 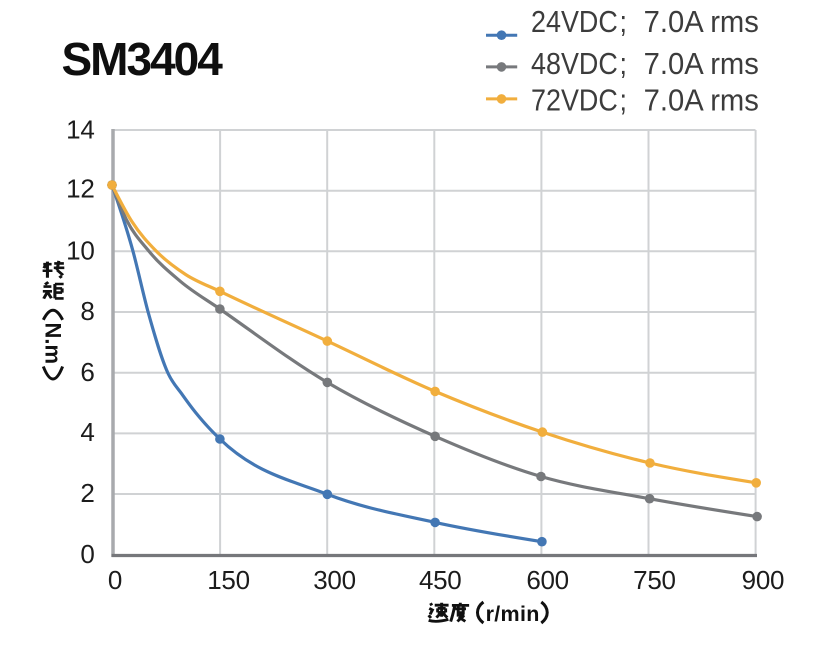 I want to click on svg-text: r/min, so click(x=513, y=614).